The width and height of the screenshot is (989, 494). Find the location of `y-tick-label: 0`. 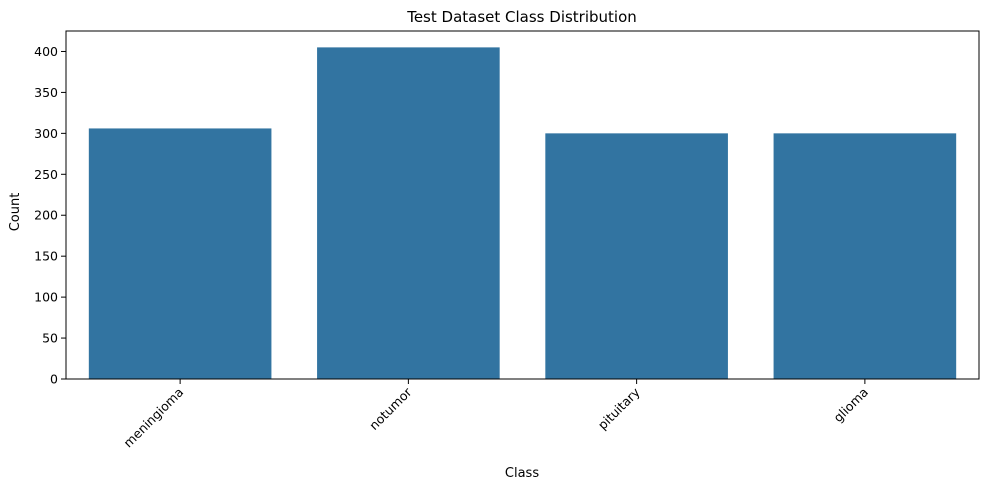

y-tick-label: 0 is located at coordinates (54, 379).